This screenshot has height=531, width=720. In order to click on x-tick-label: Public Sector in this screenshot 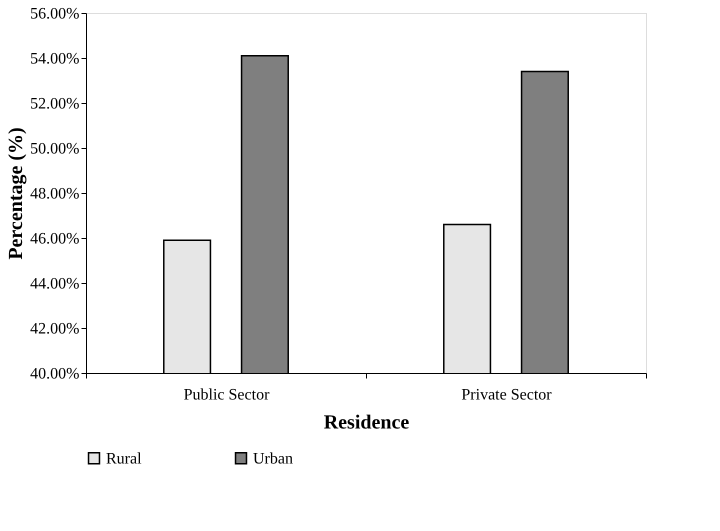, I will do `click(227, 395)`.